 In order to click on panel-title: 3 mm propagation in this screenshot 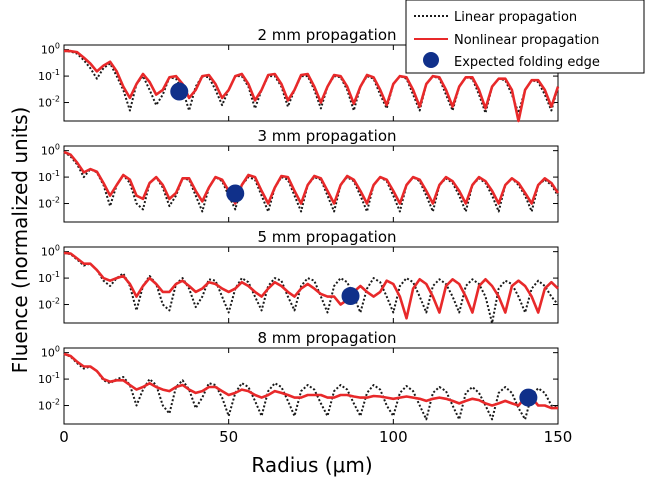, I will do `click(327, 136)`.